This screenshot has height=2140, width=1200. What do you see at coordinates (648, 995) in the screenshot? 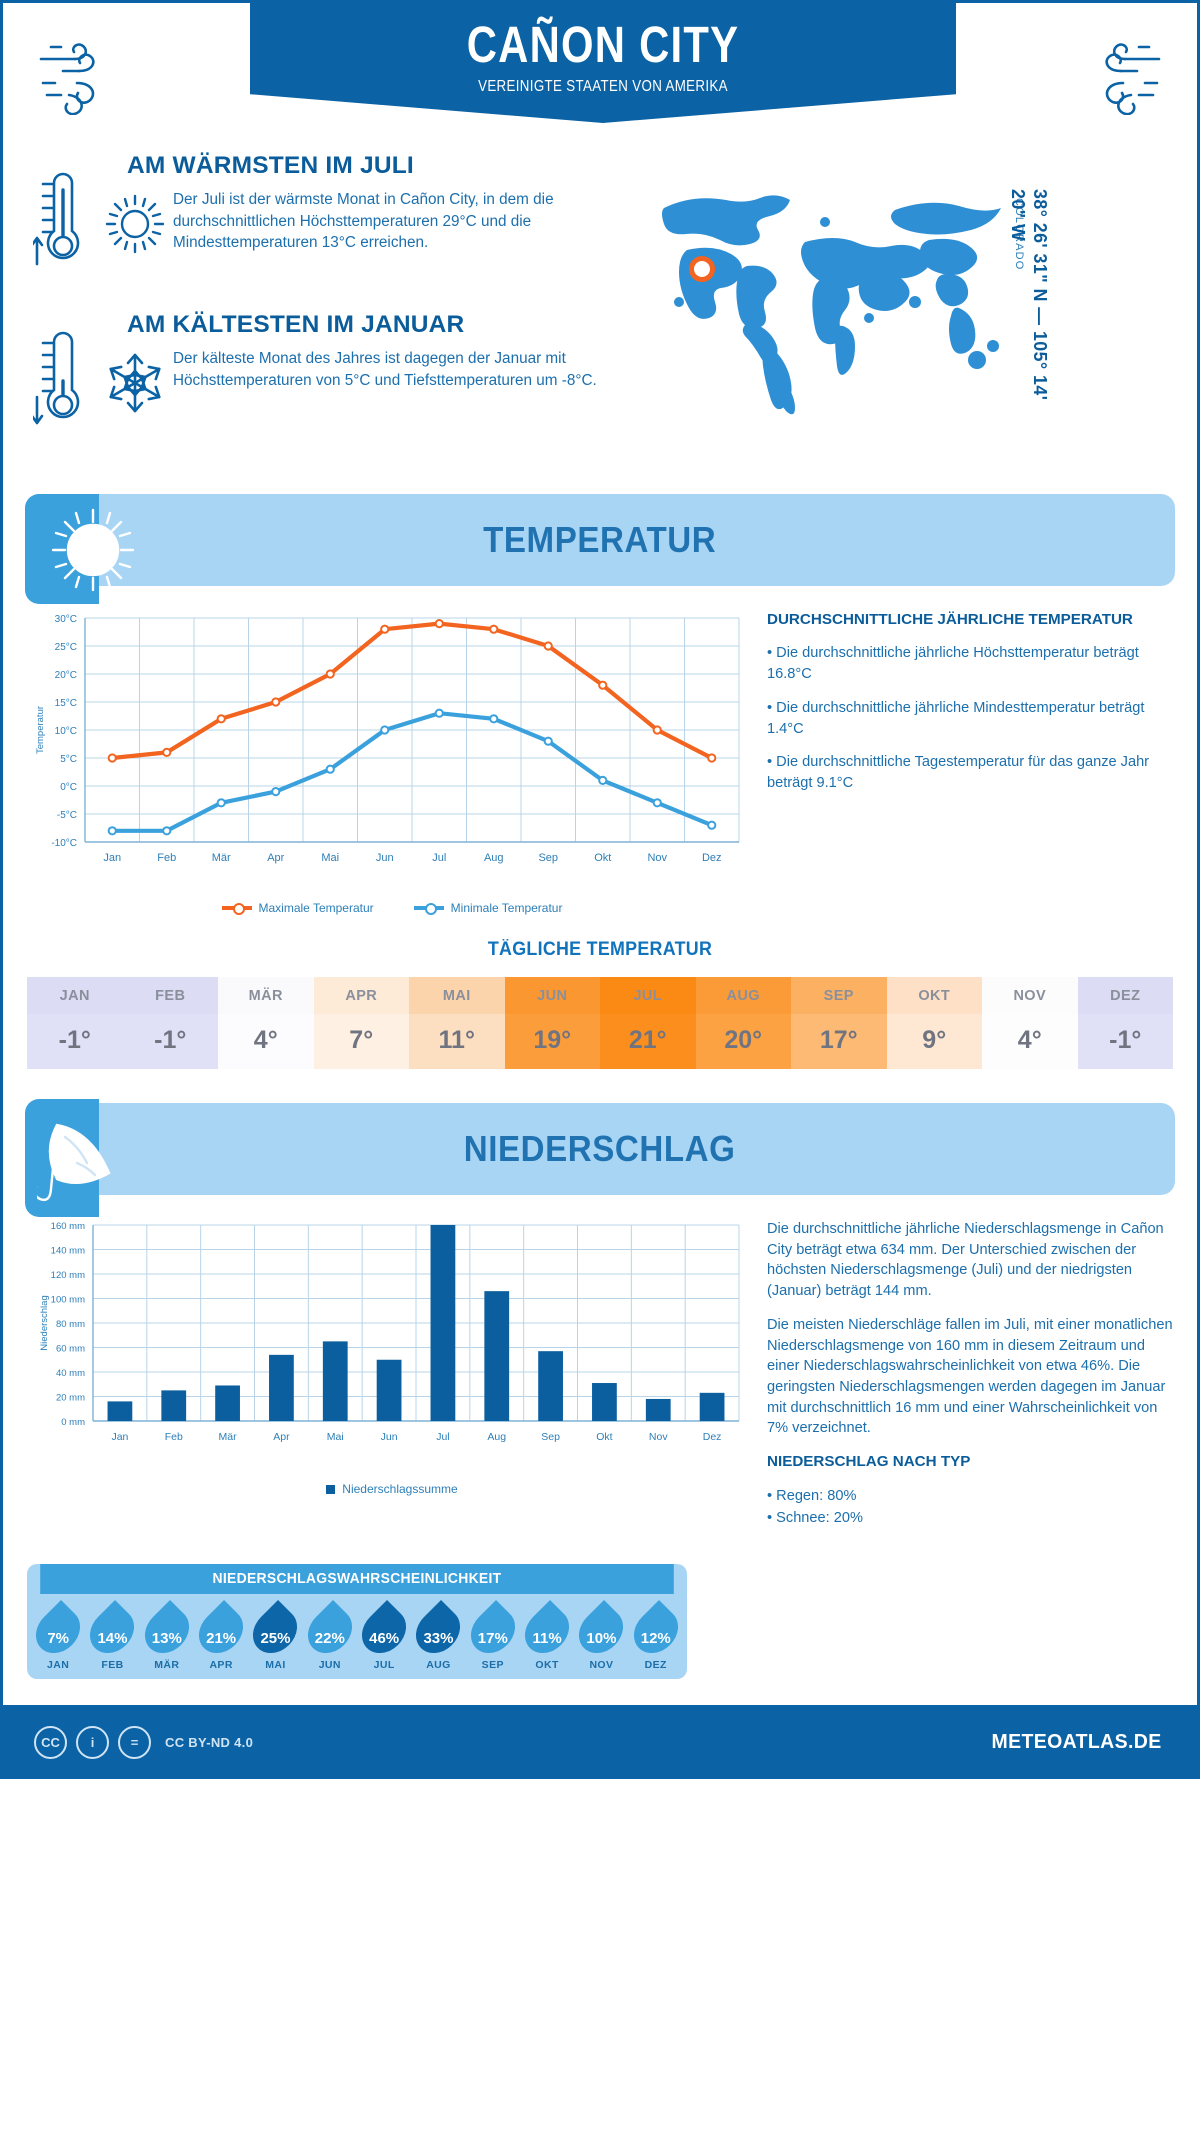
I see `daily-month-label: JUL` at bounding box center [648, 995].